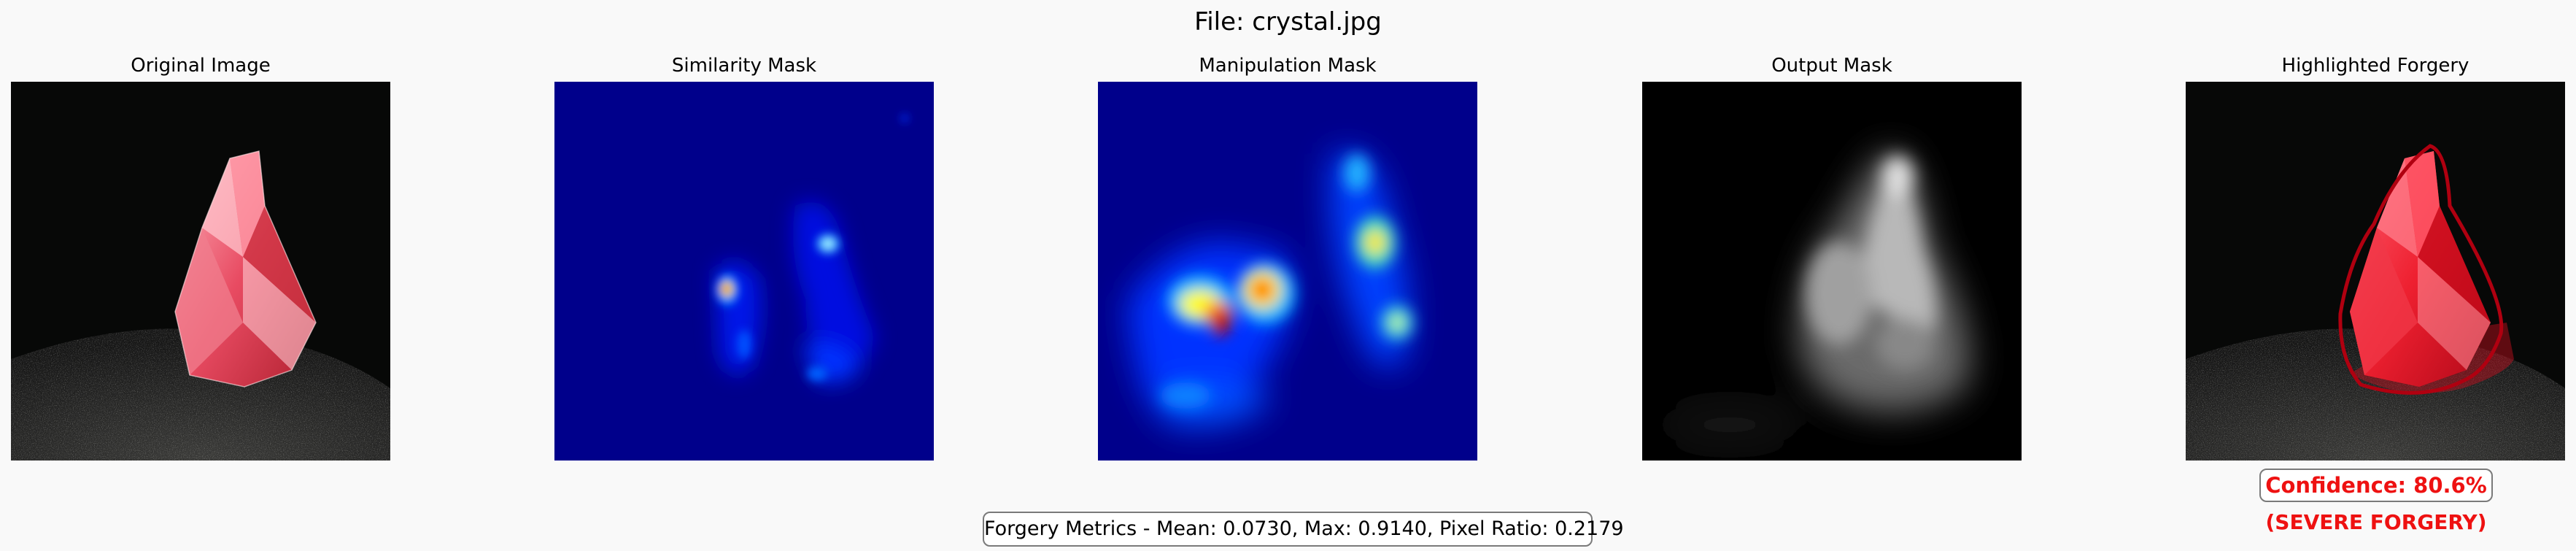 Image resolution: width=2576 pixels, height=551 pixels. What do you see at coordinates (2421, 269) in the screenshot?
I see `forgery-region` at bounding box center [2421, 269].